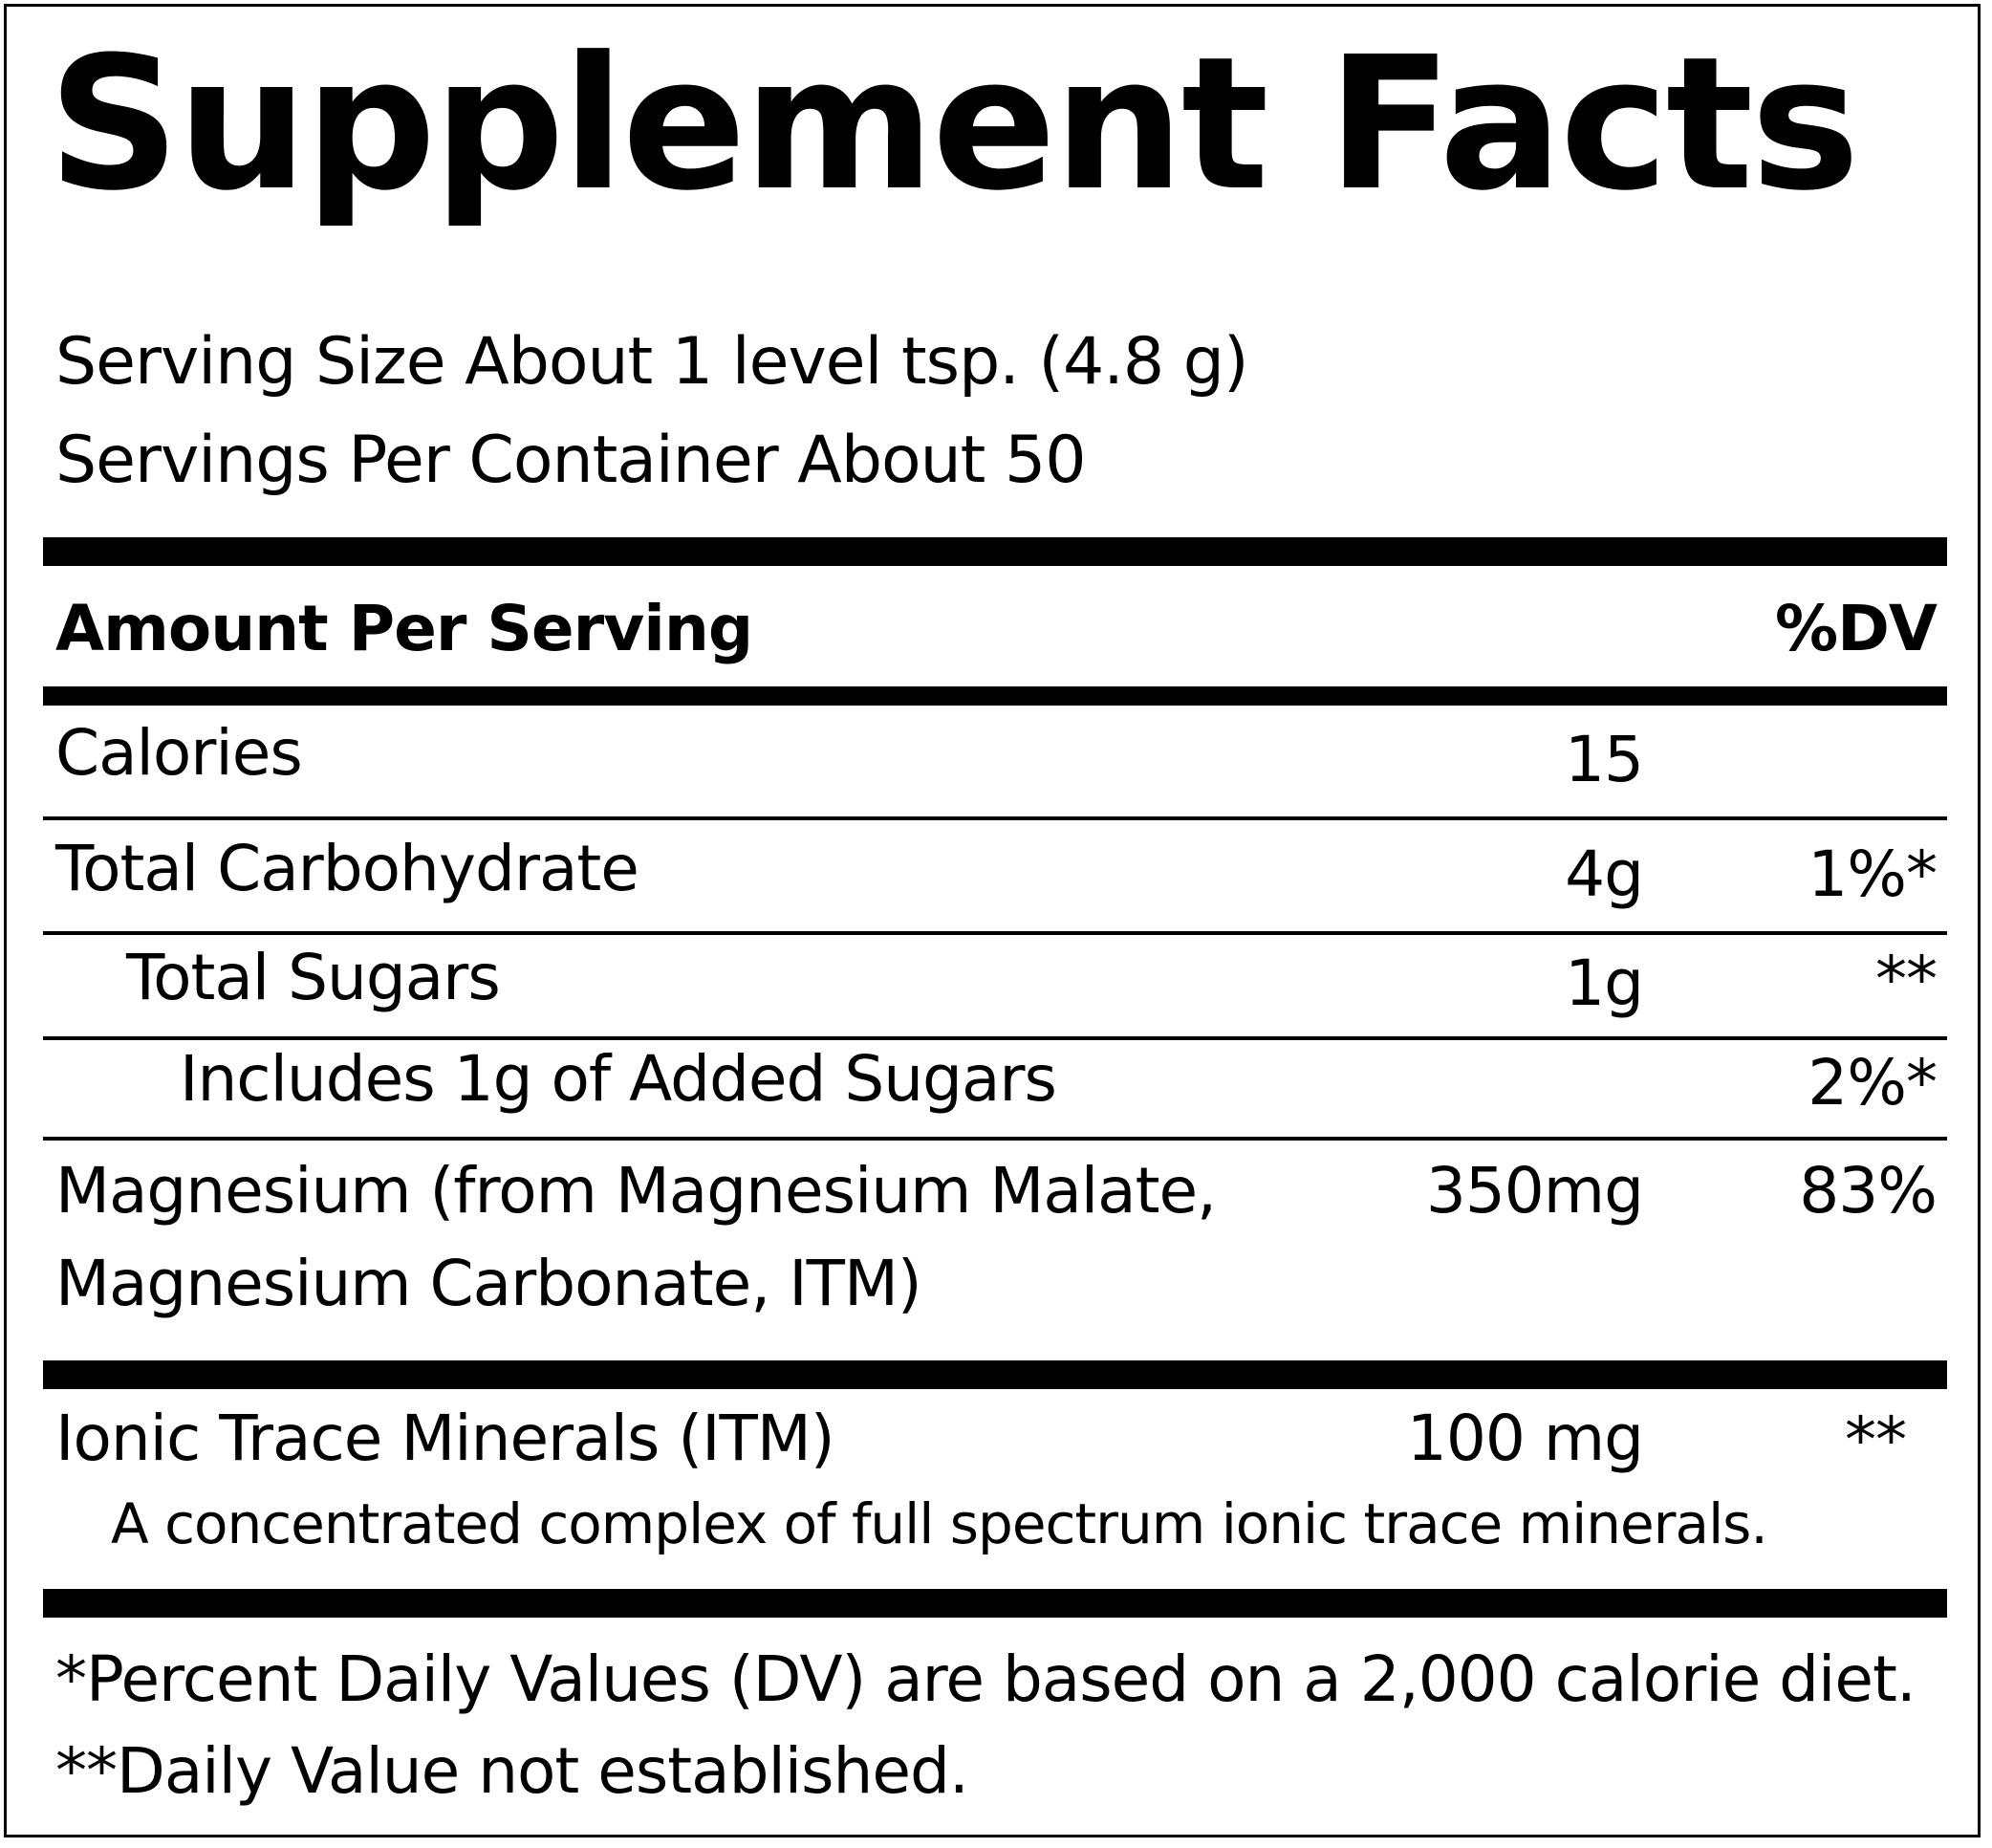 Image resolution: width=1992 pixels, height=1848 pixels. I want to click on ionic-trace-minerals-dv: **, so click(1876, 1440).